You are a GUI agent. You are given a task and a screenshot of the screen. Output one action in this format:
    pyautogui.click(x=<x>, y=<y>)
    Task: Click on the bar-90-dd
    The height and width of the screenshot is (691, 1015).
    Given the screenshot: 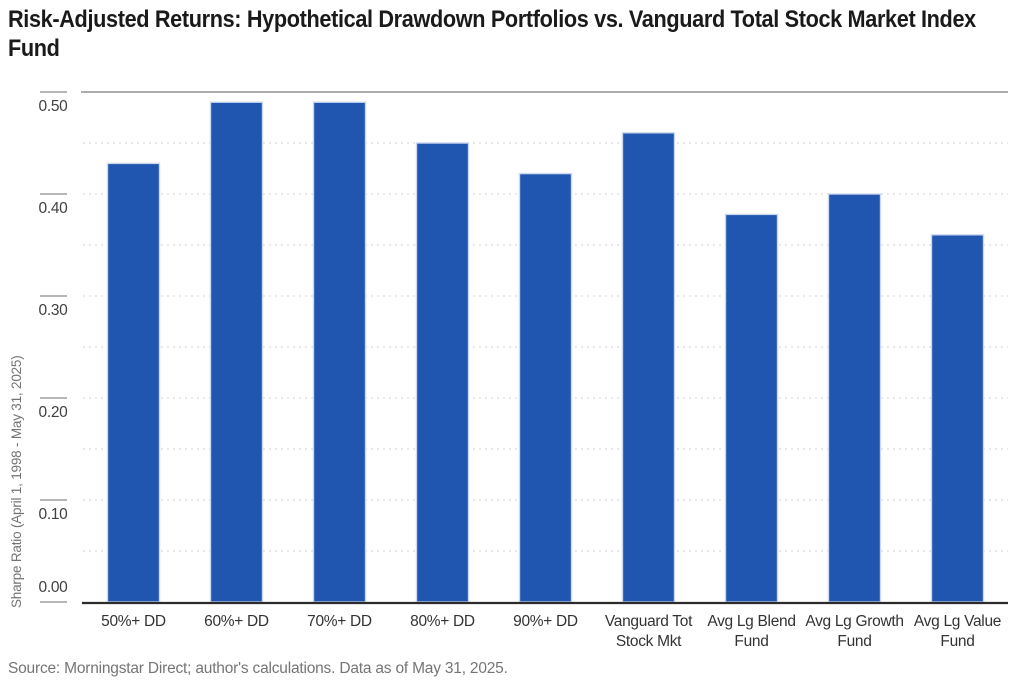 What is the action you would take?
    pyautogui.click(x=545, y=387)
    